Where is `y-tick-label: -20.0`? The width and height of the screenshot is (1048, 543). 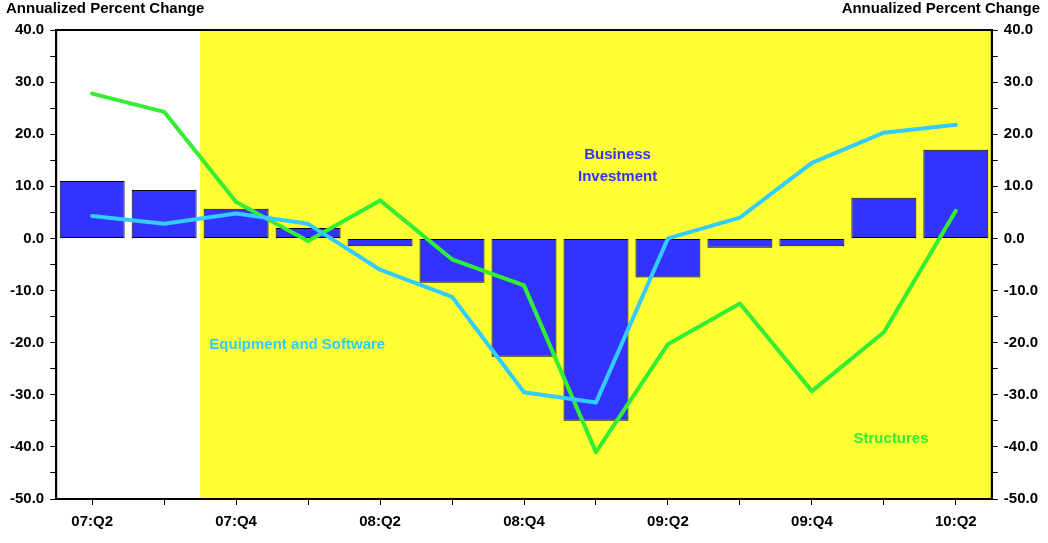
y-tick-label: -20.0 is located at coordinates (27, 341).